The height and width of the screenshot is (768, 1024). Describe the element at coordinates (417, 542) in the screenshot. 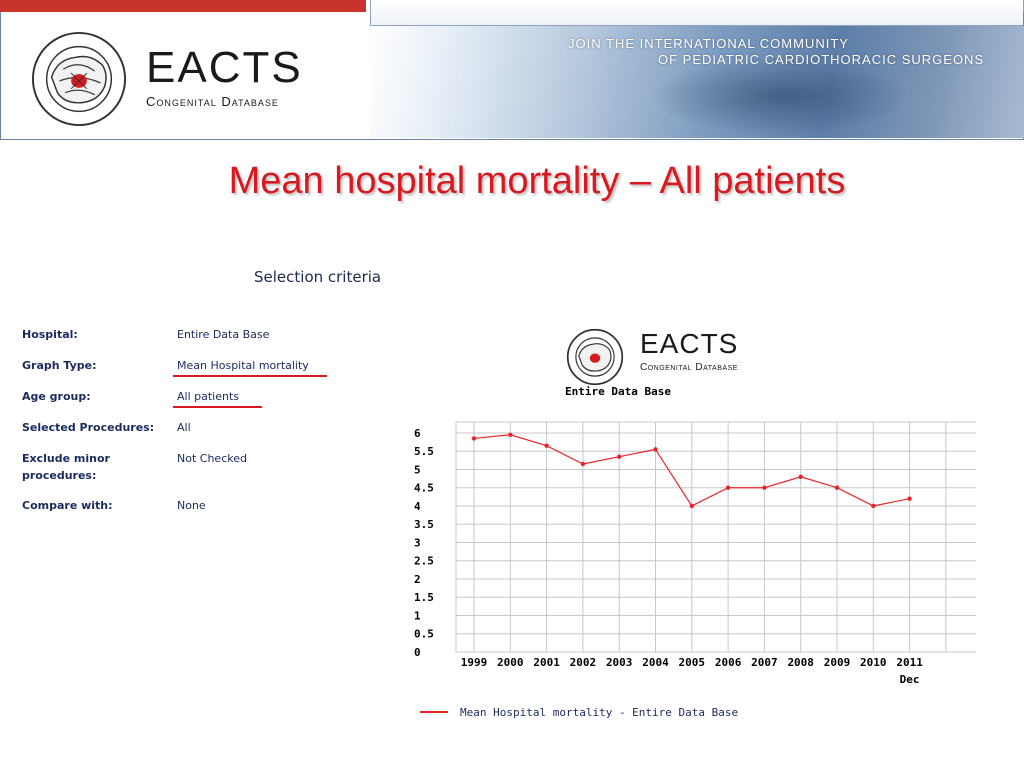

I see `y-tick-label: 3` at that location.